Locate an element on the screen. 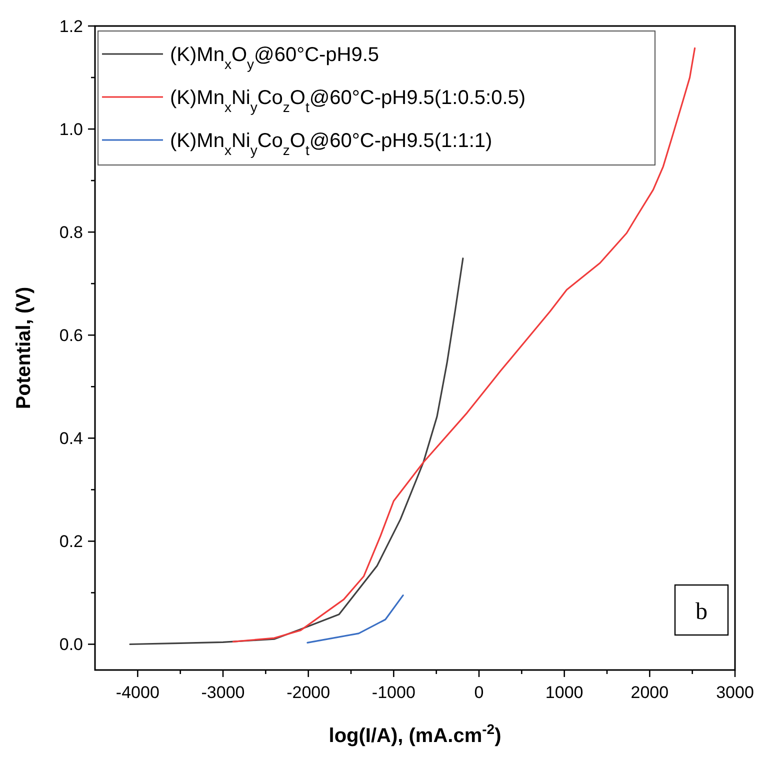  y-tick-label: 1.2 is located at coordinates (71, 26).